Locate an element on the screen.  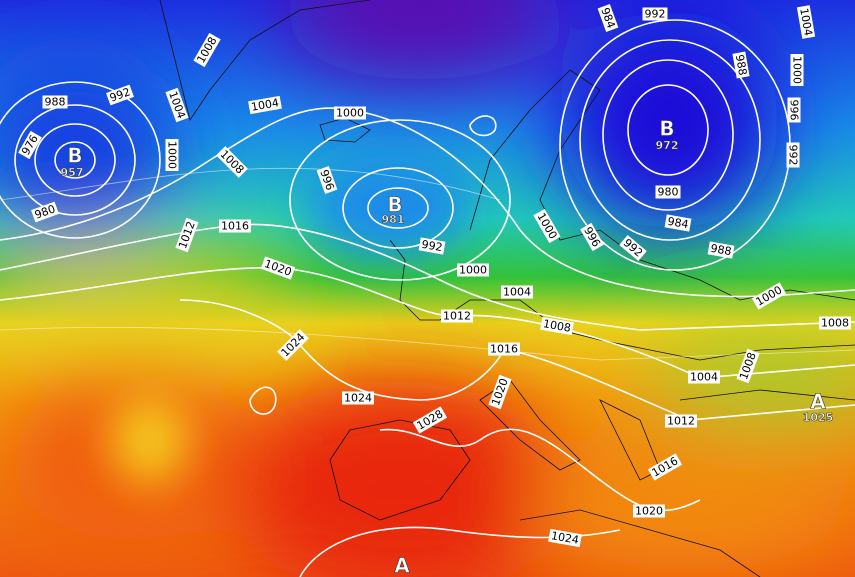
isobar-label: 980 is located at coordinates (668, 192).